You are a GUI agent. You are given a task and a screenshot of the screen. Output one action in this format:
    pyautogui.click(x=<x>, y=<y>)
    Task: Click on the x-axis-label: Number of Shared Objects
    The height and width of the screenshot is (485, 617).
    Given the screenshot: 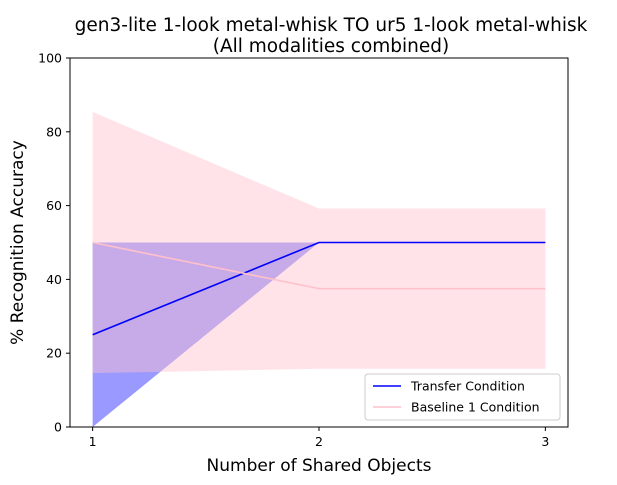 What is the action you would take?
    pyautogui.click(x=319, y=466)
    